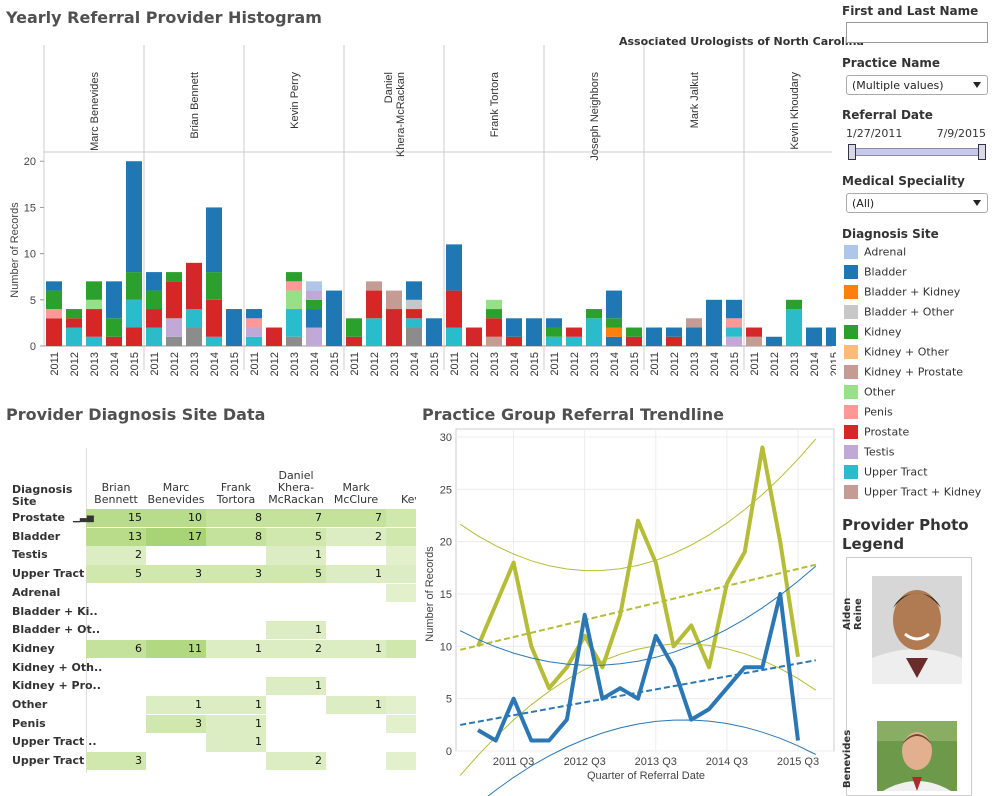  Describe the element at coordinates (852, 152) in the screenshot. I see `date-slider-start-handle` at that location.